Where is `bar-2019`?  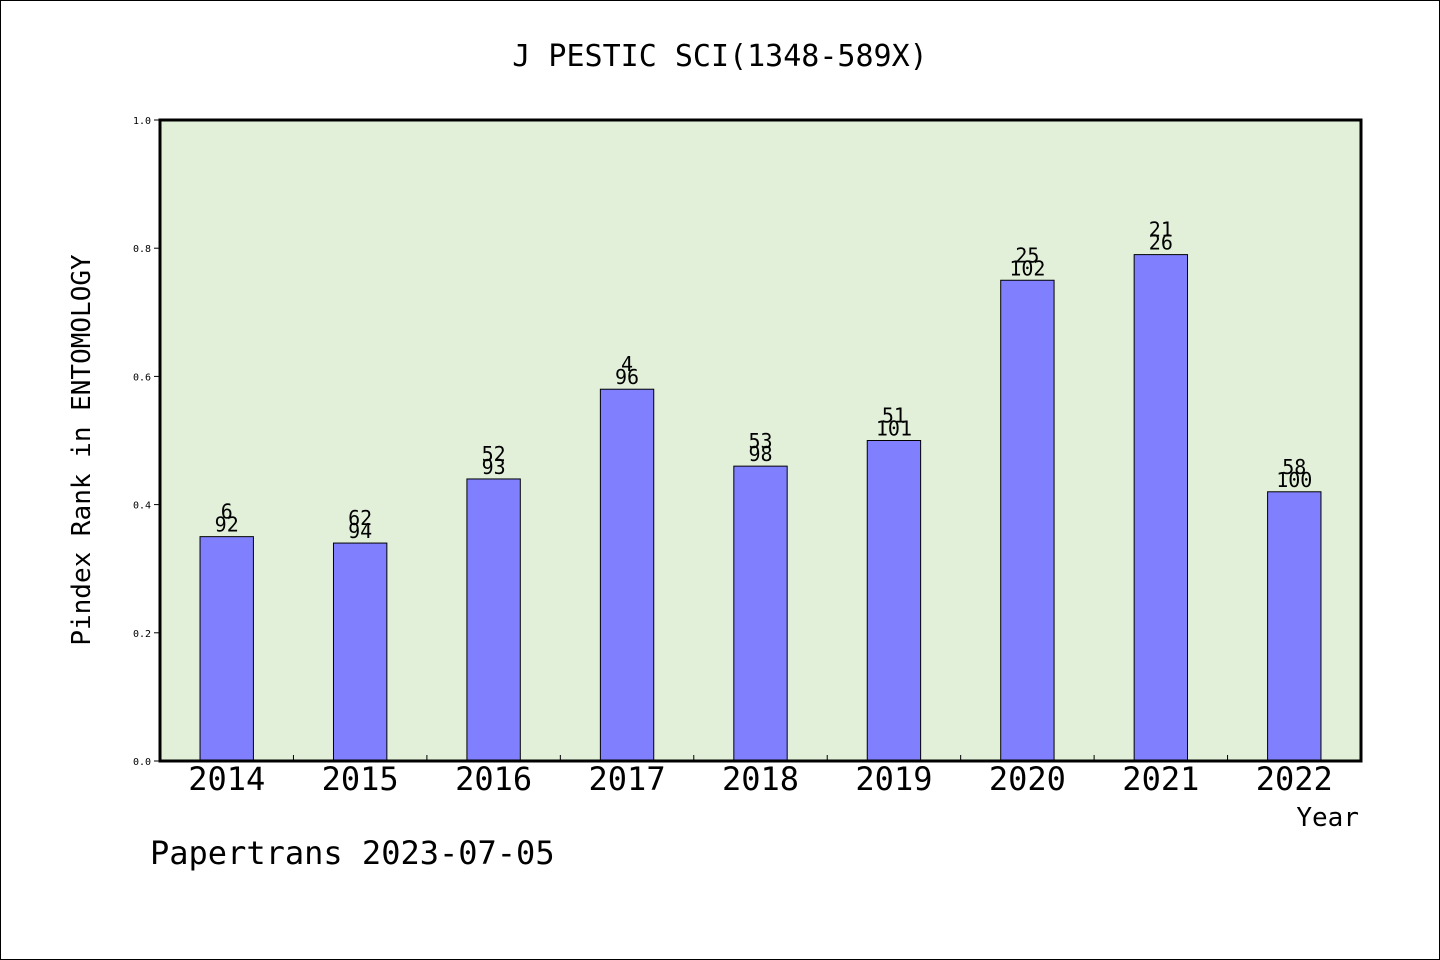
bar-2019 is located at coordinates (894, 601).